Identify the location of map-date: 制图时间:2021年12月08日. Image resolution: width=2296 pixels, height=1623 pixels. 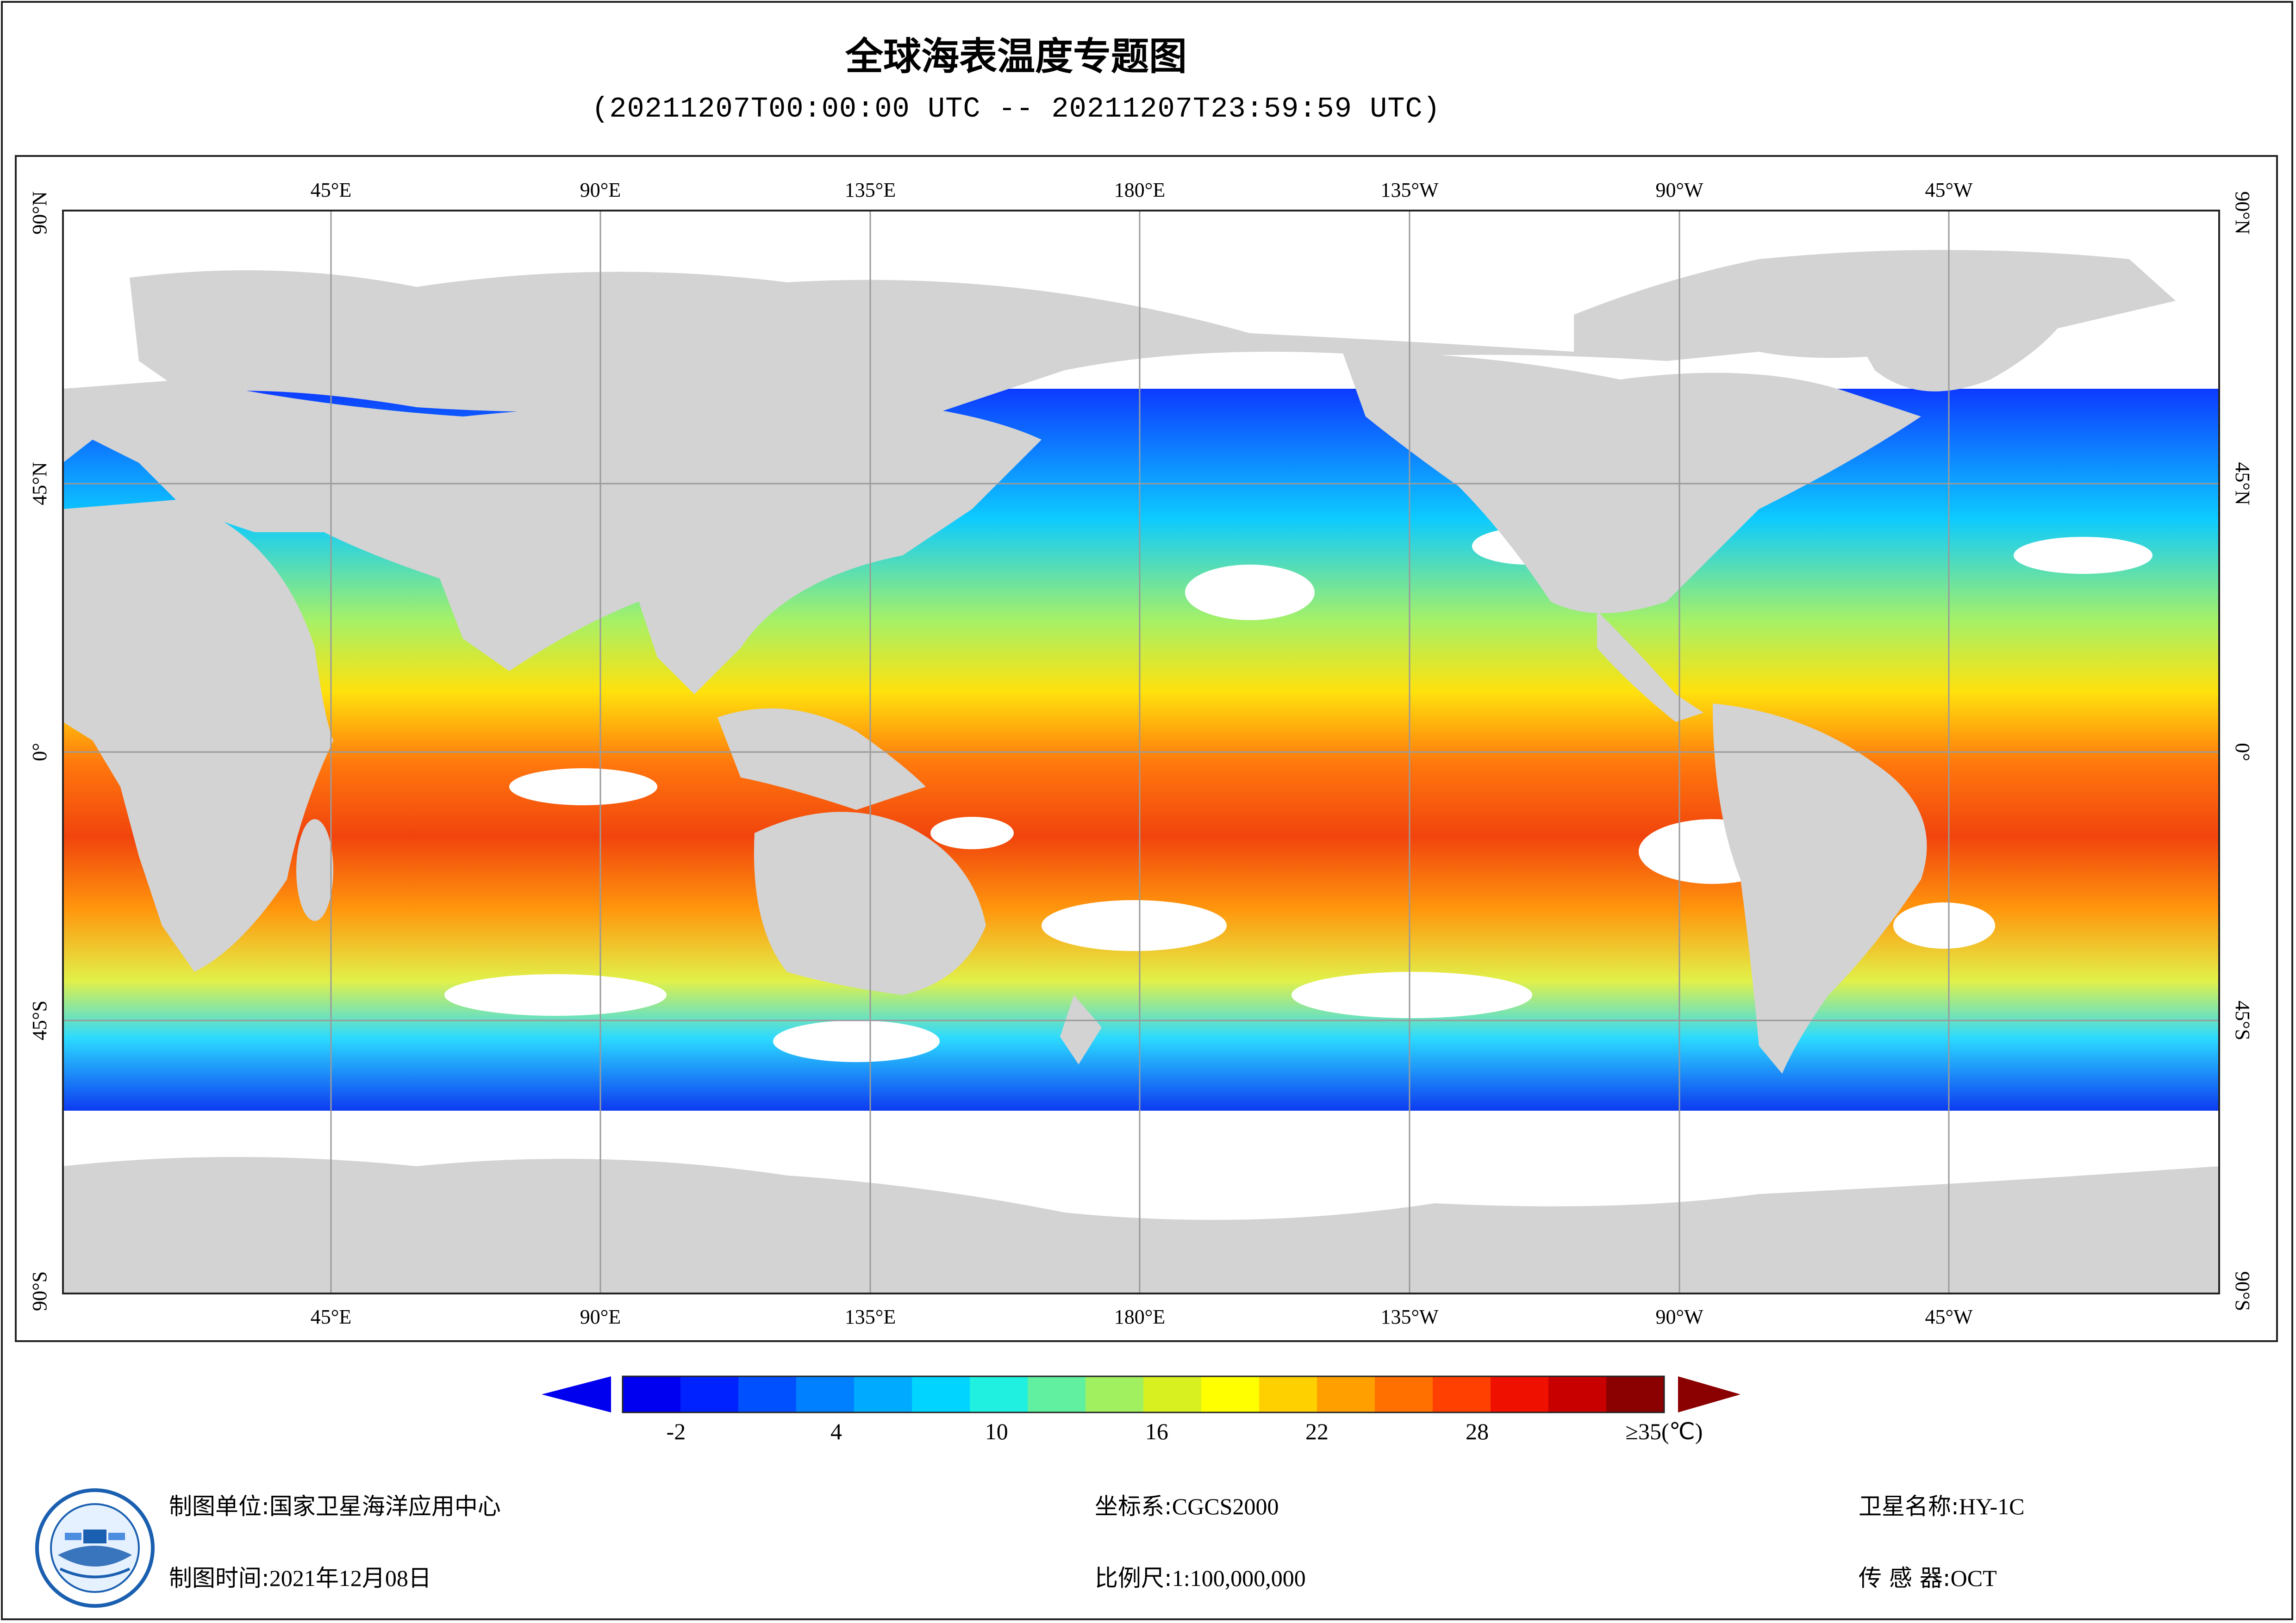
(300, 1576).